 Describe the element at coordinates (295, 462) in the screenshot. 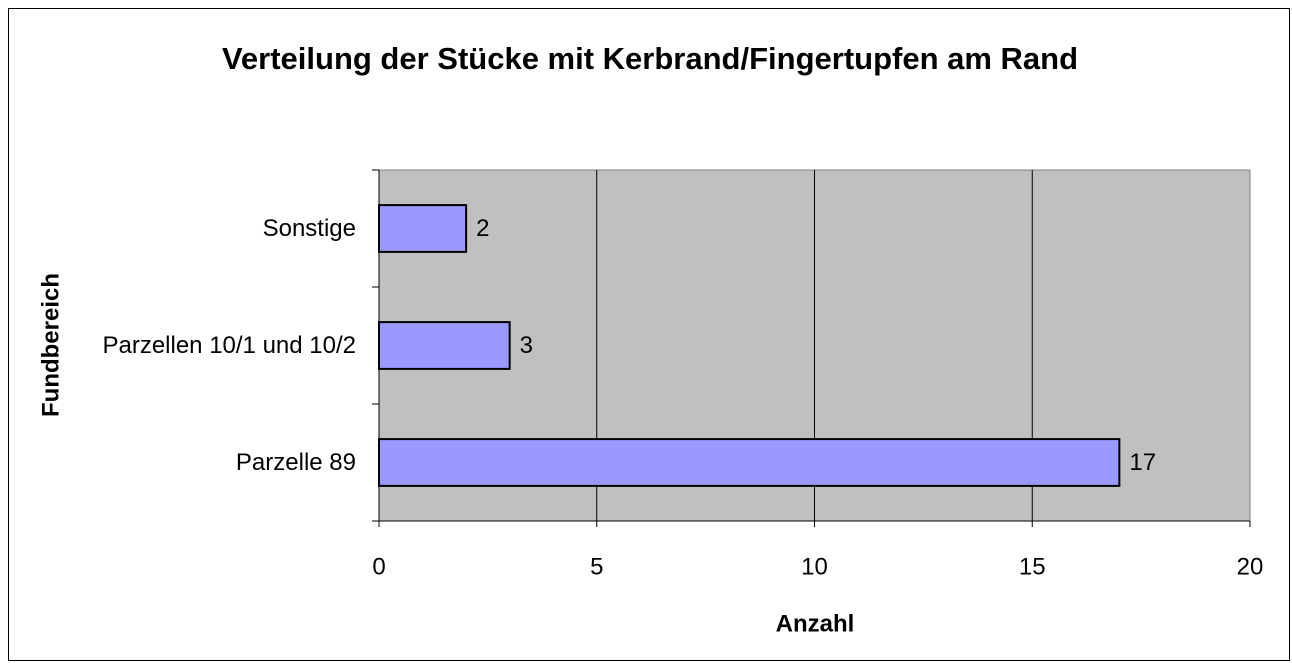

I see `y-tick-label: Parzelle 89` at that location.